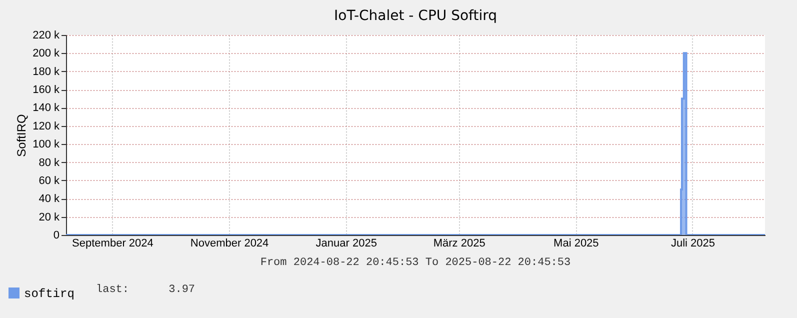 The height and width of the screenshot is (318, 797). I want to click on y-tick-label: 140 k, so click(46, 108).